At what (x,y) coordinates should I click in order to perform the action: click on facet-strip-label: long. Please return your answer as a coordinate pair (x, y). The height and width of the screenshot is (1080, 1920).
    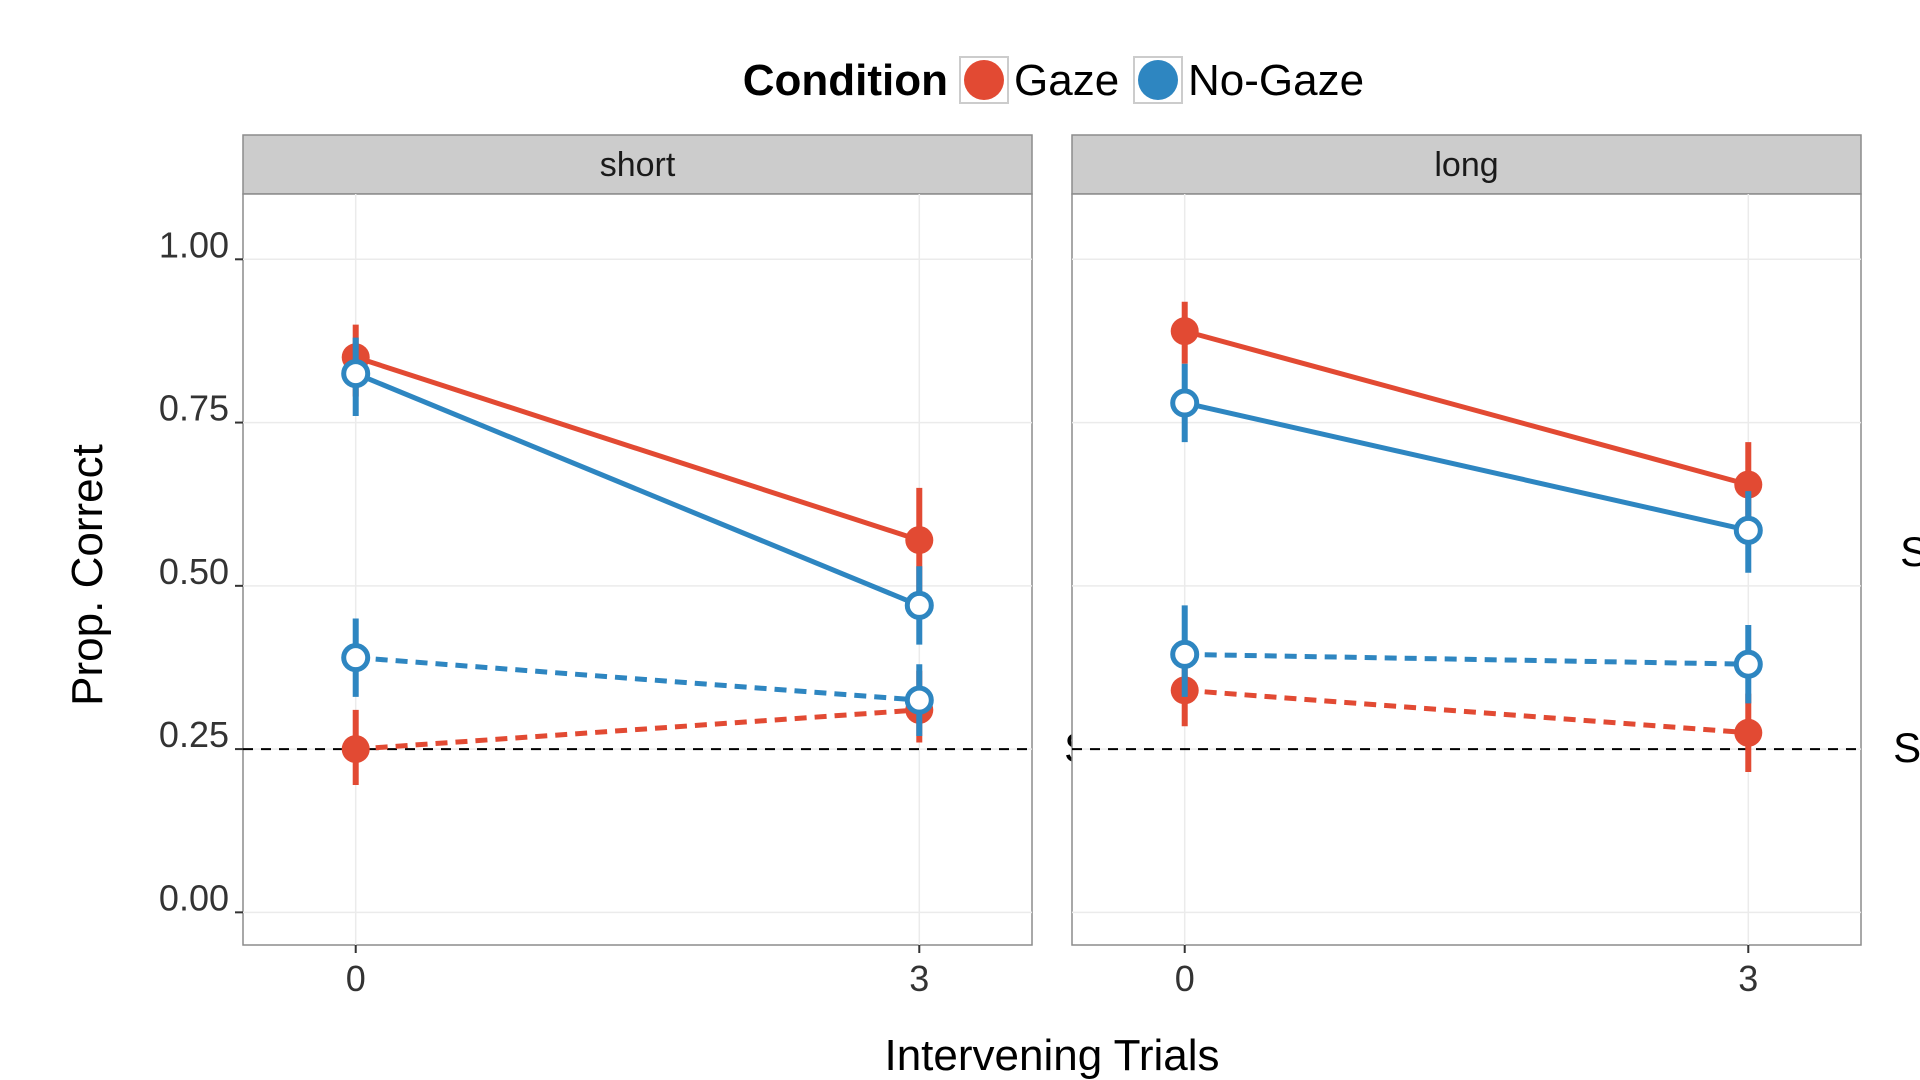
    Looking at the image, I should click on (1466, 165).